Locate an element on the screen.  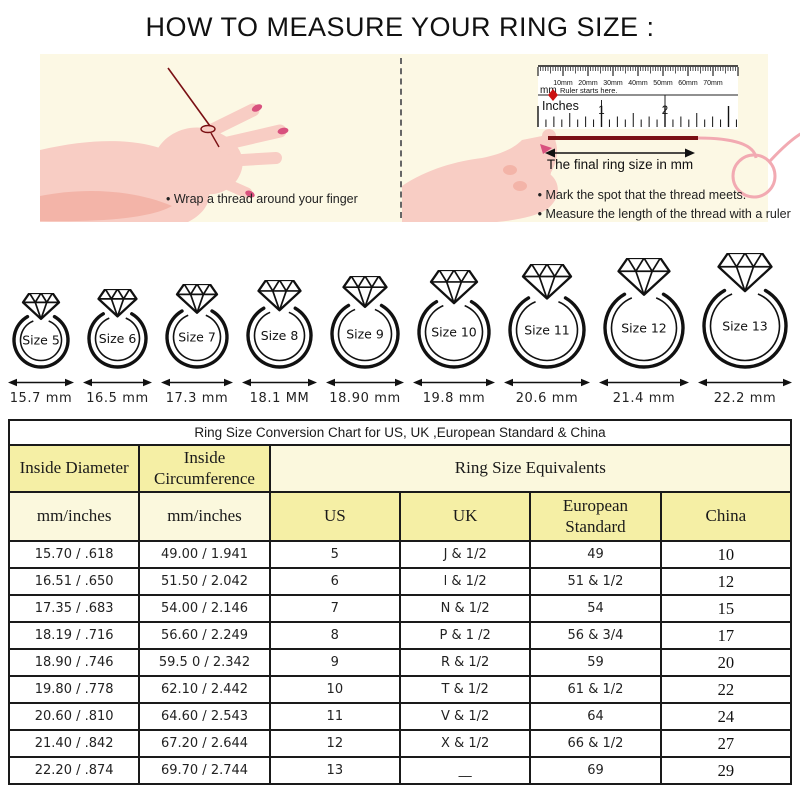
ruler-start-marker-icon is located at coordinates (552, 95).